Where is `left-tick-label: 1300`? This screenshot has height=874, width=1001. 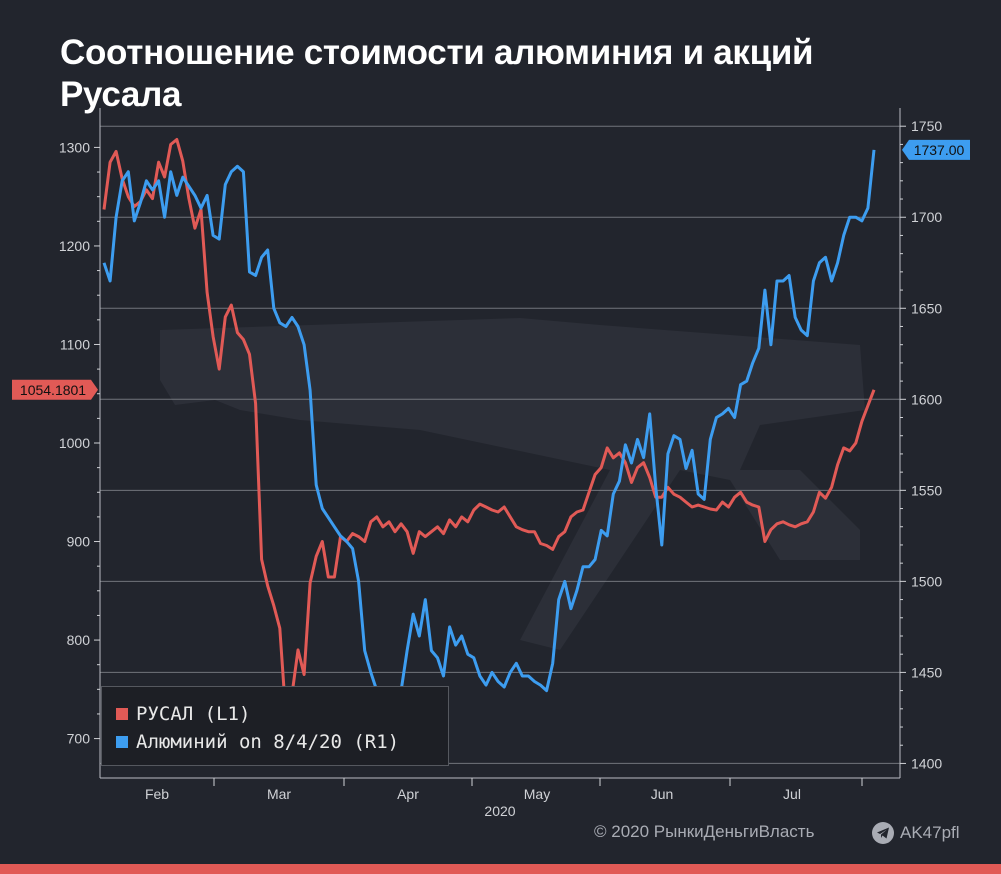
left-tick-label: 1300 is located at coordinates (74, 147).